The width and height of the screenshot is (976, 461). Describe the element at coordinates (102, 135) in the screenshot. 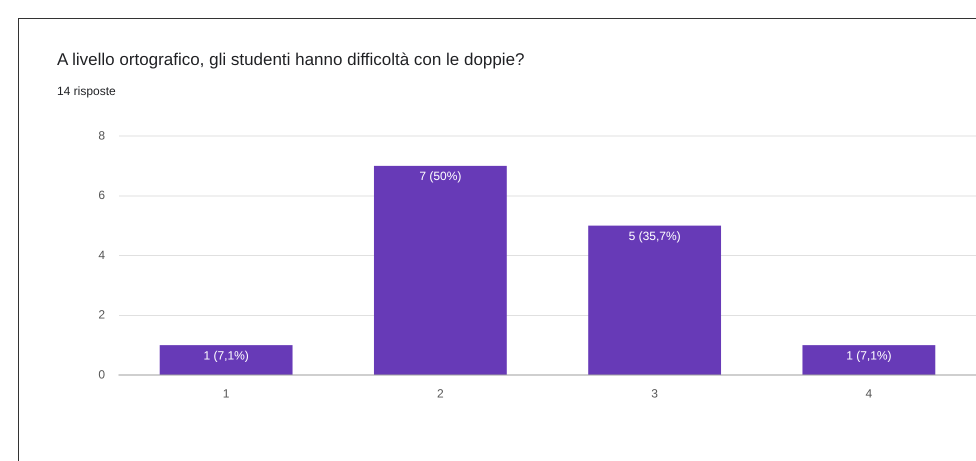

I see `y-tick-label: 8` at that location.